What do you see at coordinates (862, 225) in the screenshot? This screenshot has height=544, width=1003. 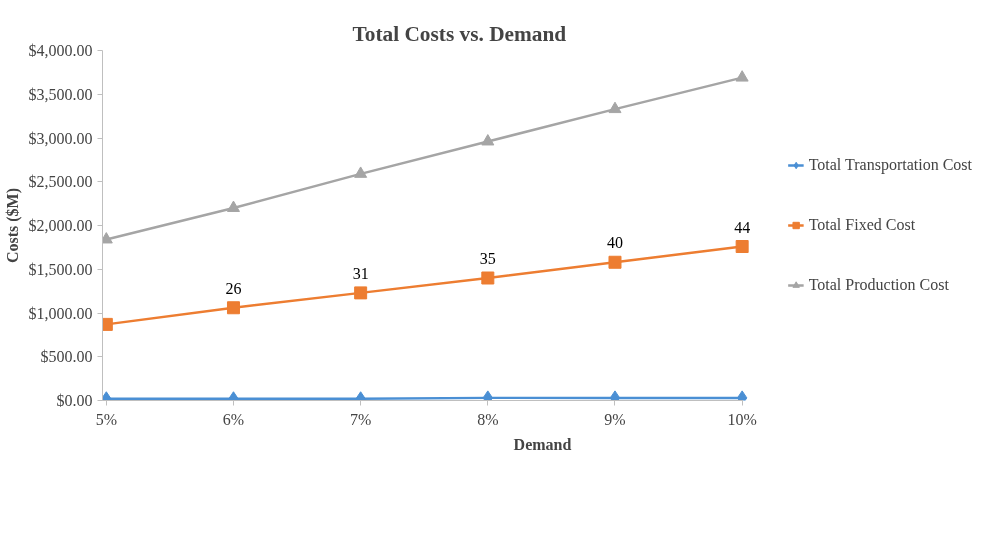 I see `legend-label: Total Fixed Cost` at bounding box center [862, 225].